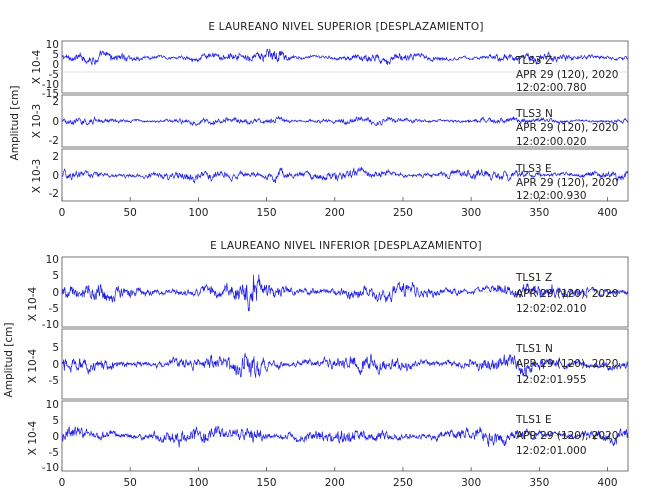 The image size is (650, 500). What do you see at coordinates (534, 114) in the screenshot?
I see `station-label: TLS3 N` at bounding box center [534, 114].